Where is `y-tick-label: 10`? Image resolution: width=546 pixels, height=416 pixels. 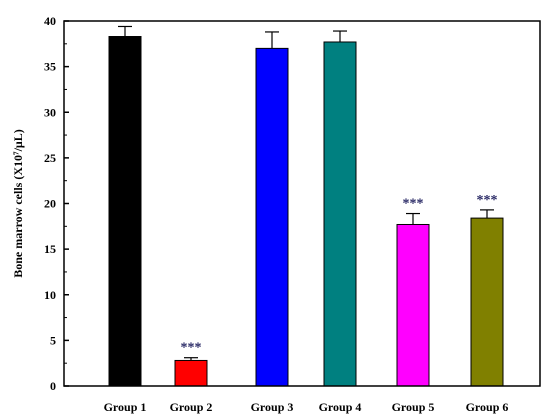 y-tick-label: 10 is located at coordinates (50, 295).